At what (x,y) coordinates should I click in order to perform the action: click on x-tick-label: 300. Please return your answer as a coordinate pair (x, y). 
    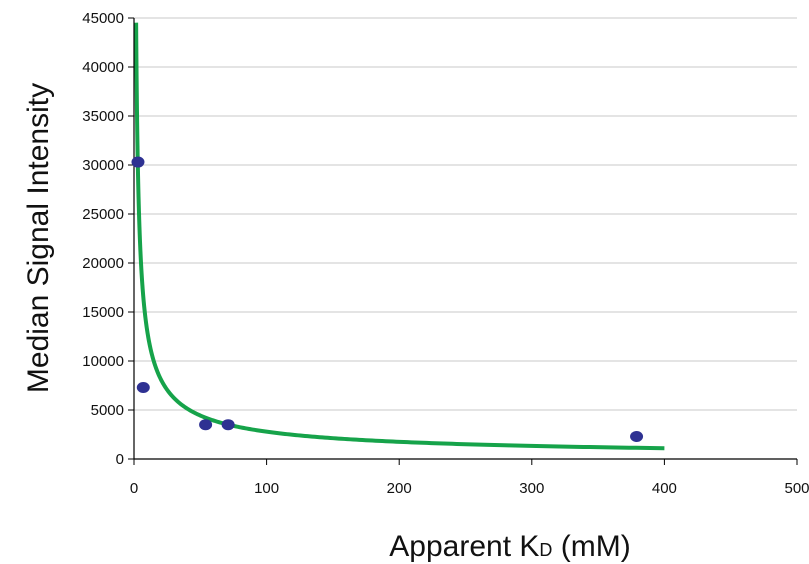
    Looking at the image, I should click on (531, 488).